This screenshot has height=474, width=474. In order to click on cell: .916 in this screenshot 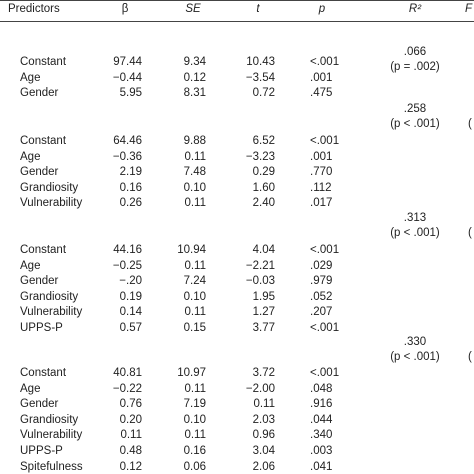, I will do `click(321, 404)`.